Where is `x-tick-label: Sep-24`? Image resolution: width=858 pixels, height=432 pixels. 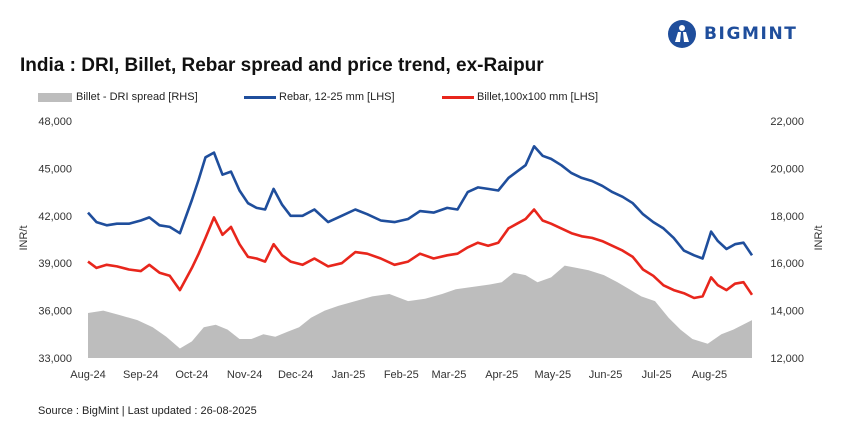
x-tick-label: Sep-24 is located at coordinates (140, 375).